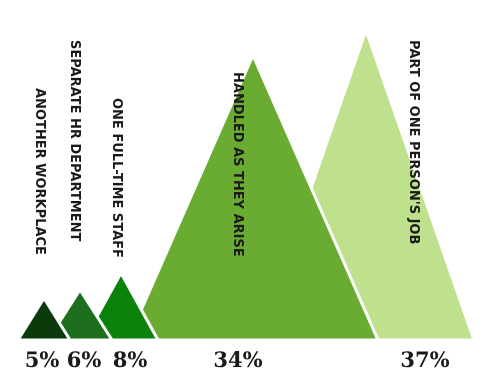 The width and height of the screenshot is (486, 383). I want to click on value-label-4: 37%, so click(424, 359).